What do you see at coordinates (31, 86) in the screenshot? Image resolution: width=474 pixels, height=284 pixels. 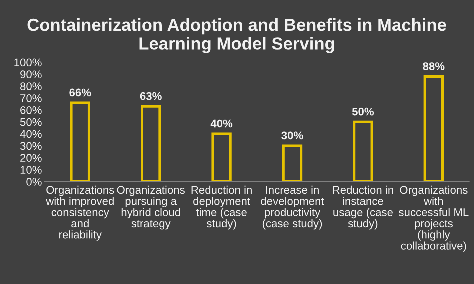 I see `y-tick-label: 80%` at bounding box center [31, 86].